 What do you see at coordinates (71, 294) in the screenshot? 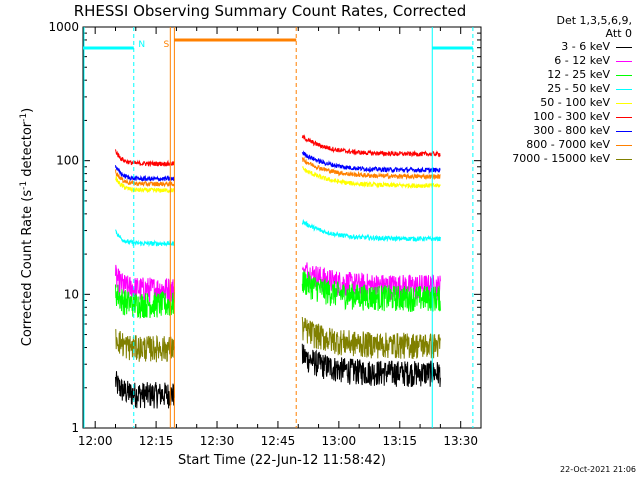
I see `y-tick-label: 10` at bounding box center [71, 294].